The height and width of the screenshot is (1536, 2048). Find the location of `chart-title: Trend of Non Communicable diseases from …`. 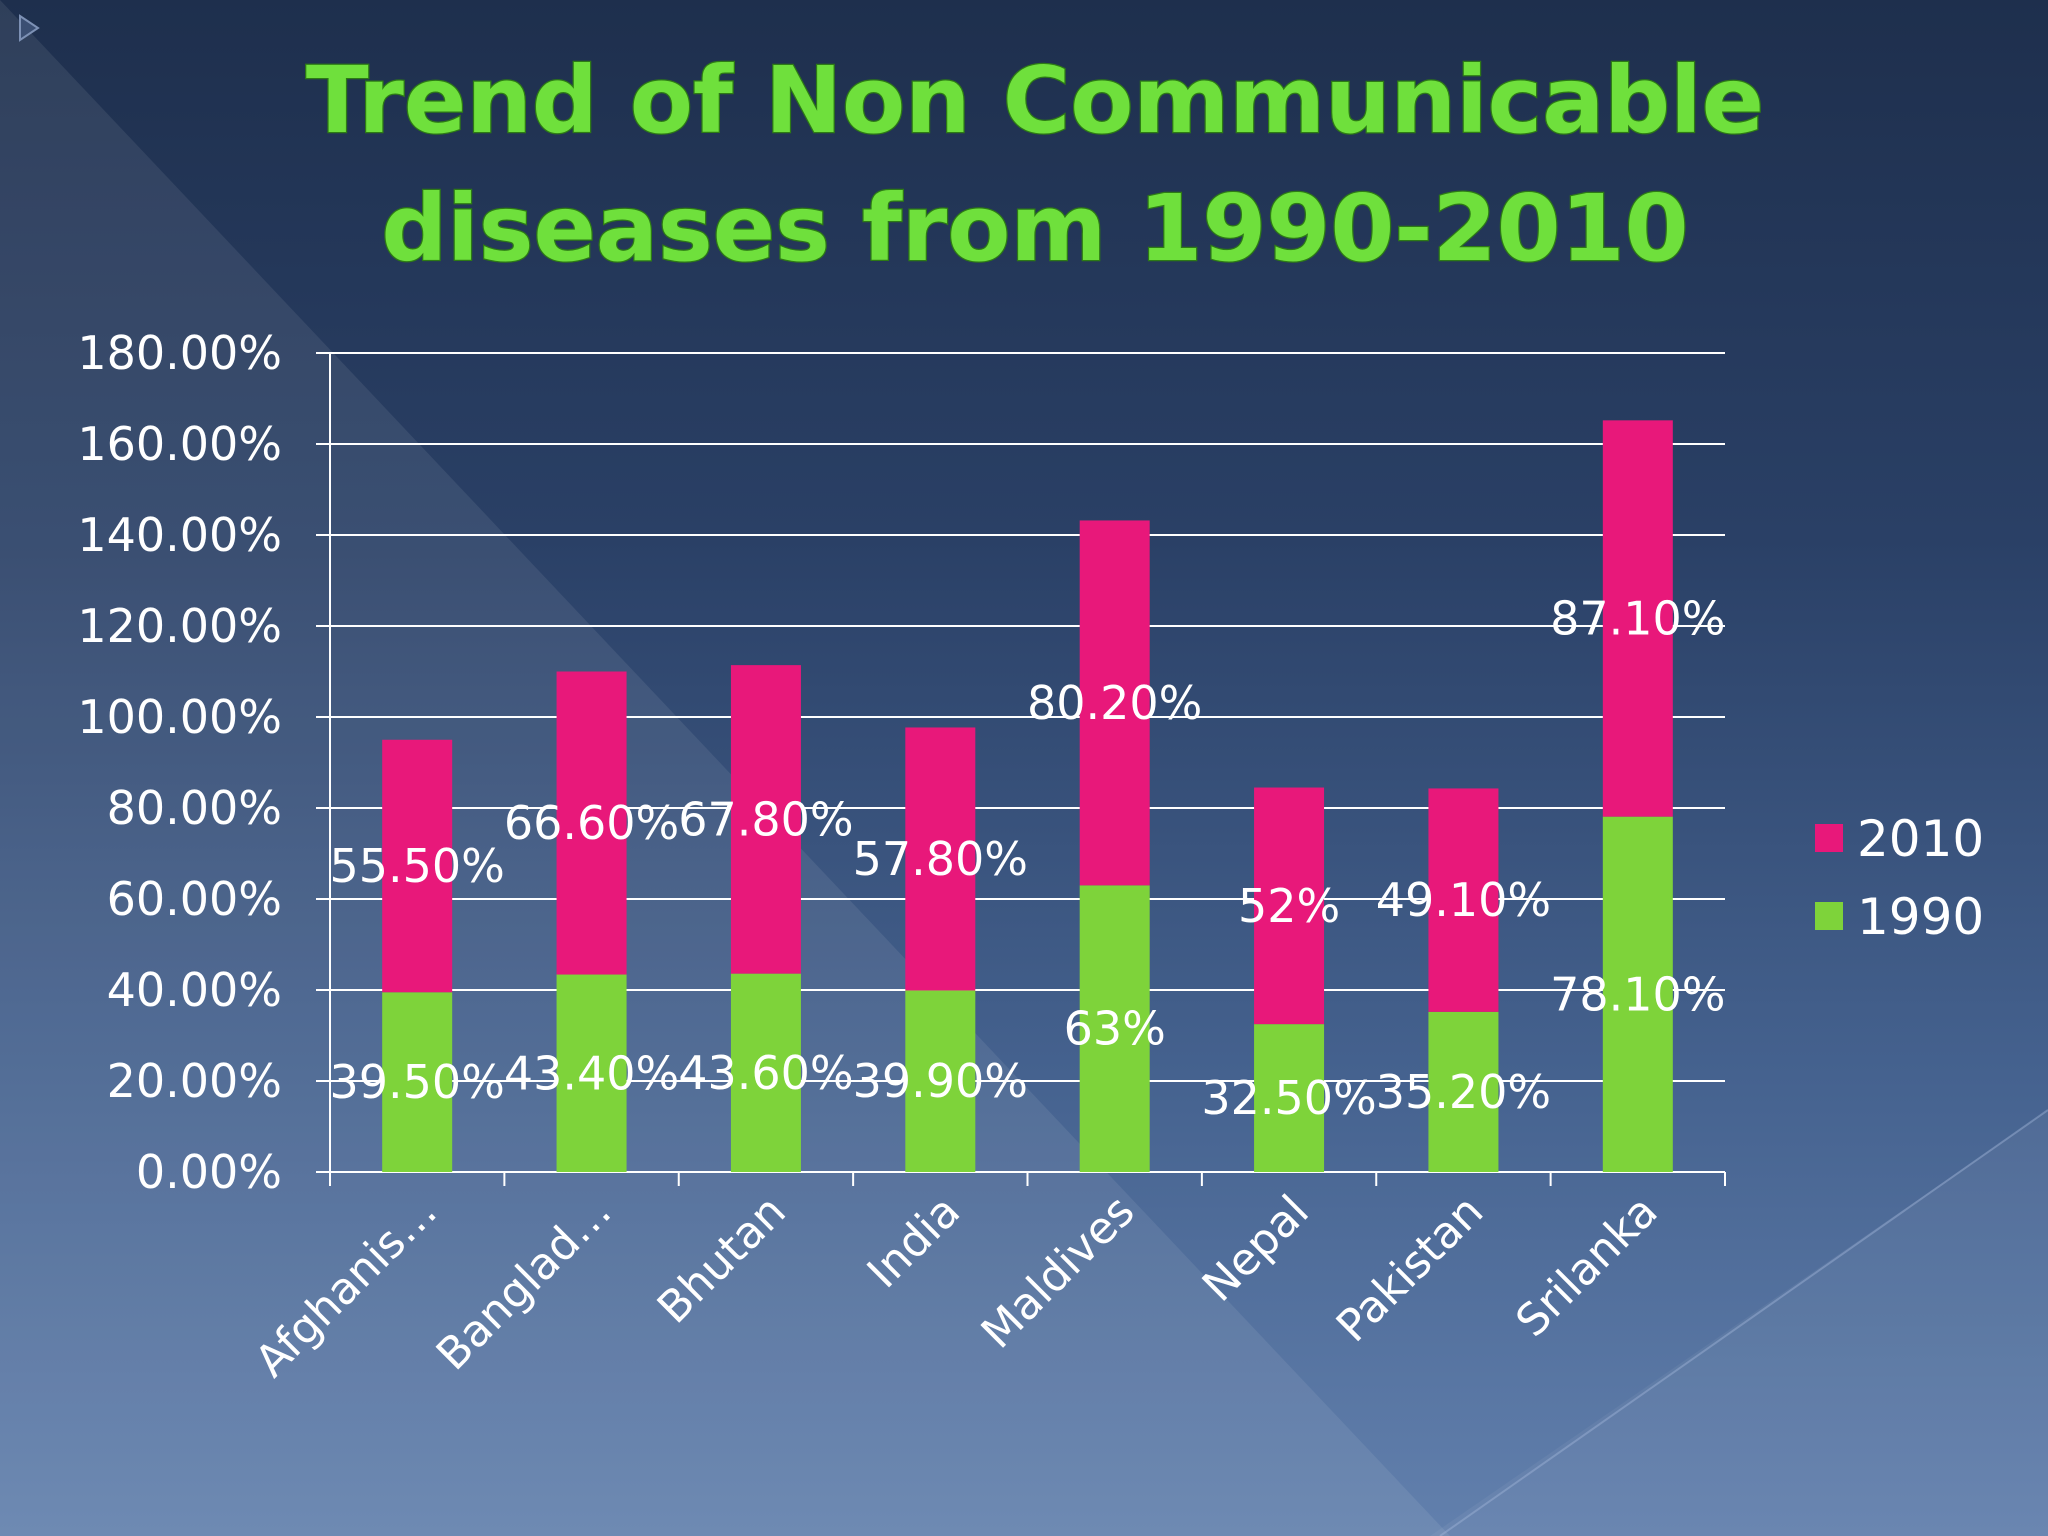

chart-title: Trend of Non Communicable diseases from … is located at coordinates (1035, 165).